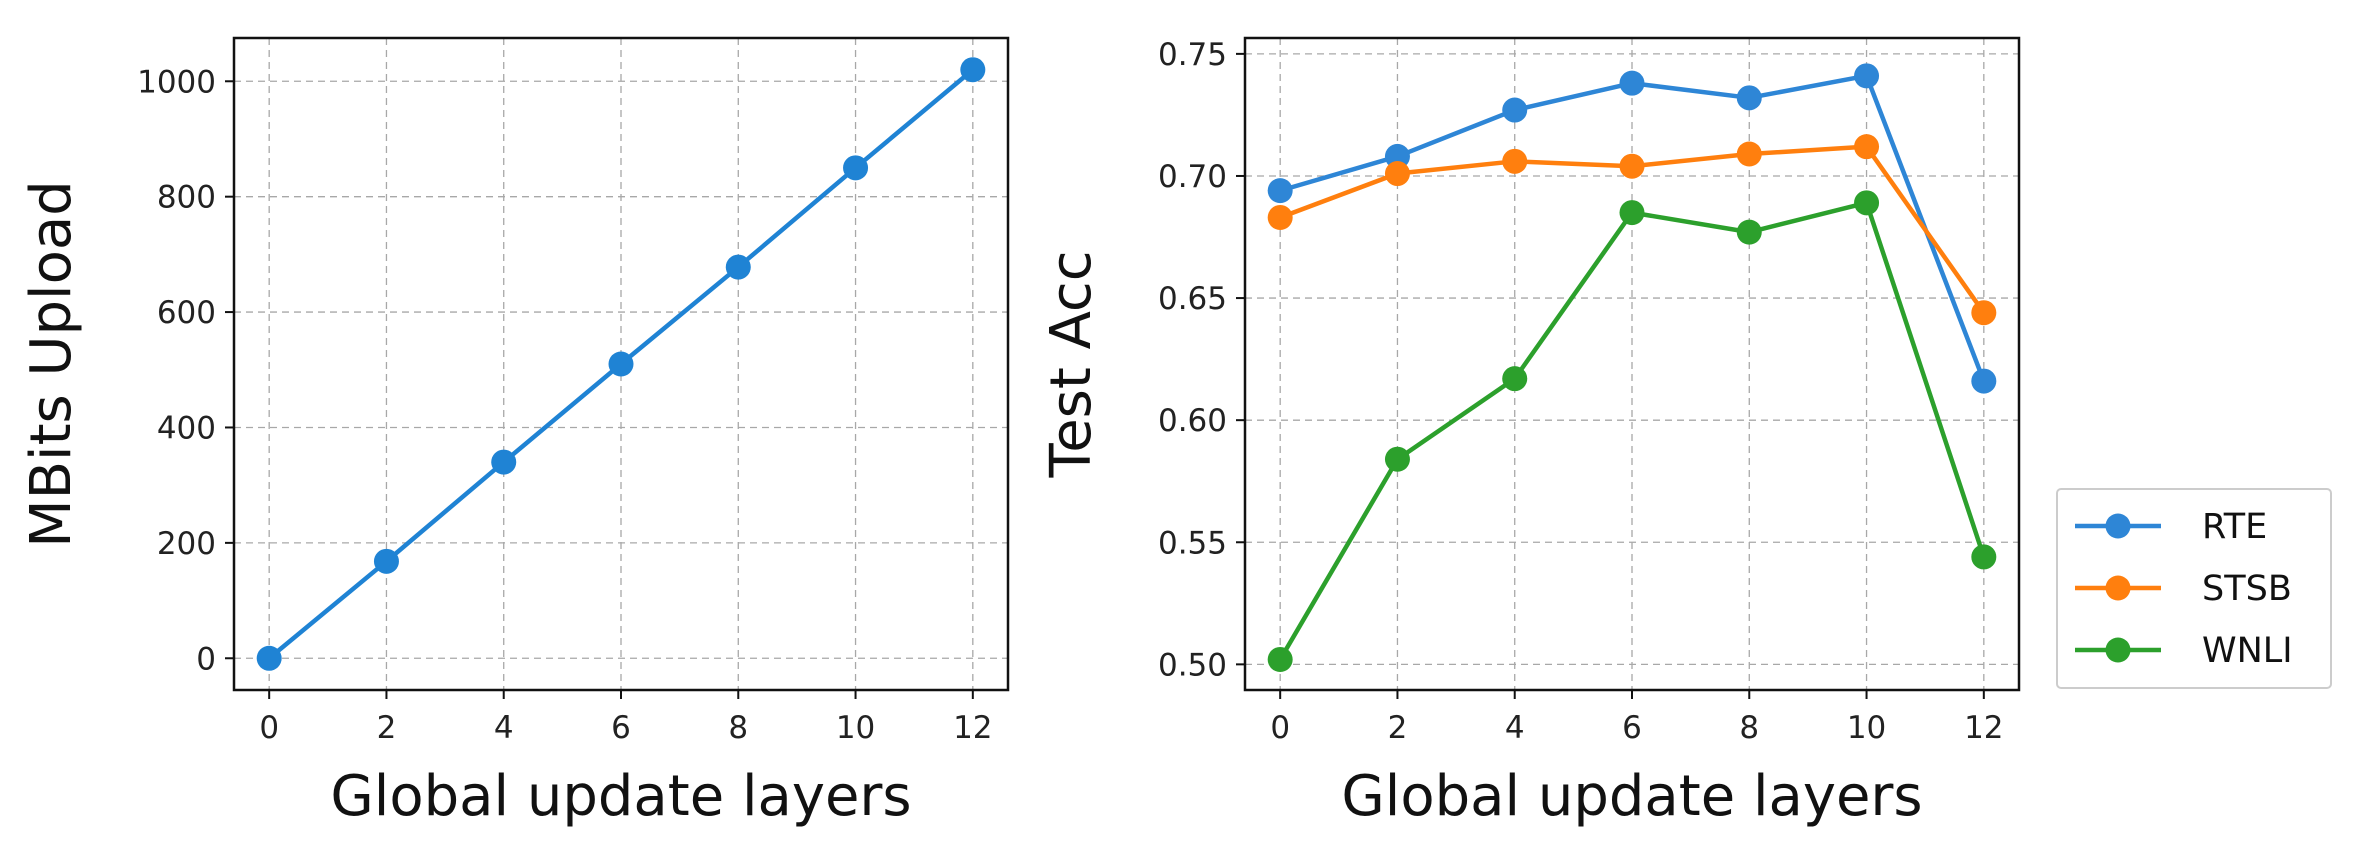 Image resolution: width=2356 pixels, height=860 pixels. What do you see at coordinates (1201, 360) in the screenshot?
I see `y-tick-labels: 0.50 0.55 0.60 0.65 0.70 0.75` at bounding box center [1201, 360].